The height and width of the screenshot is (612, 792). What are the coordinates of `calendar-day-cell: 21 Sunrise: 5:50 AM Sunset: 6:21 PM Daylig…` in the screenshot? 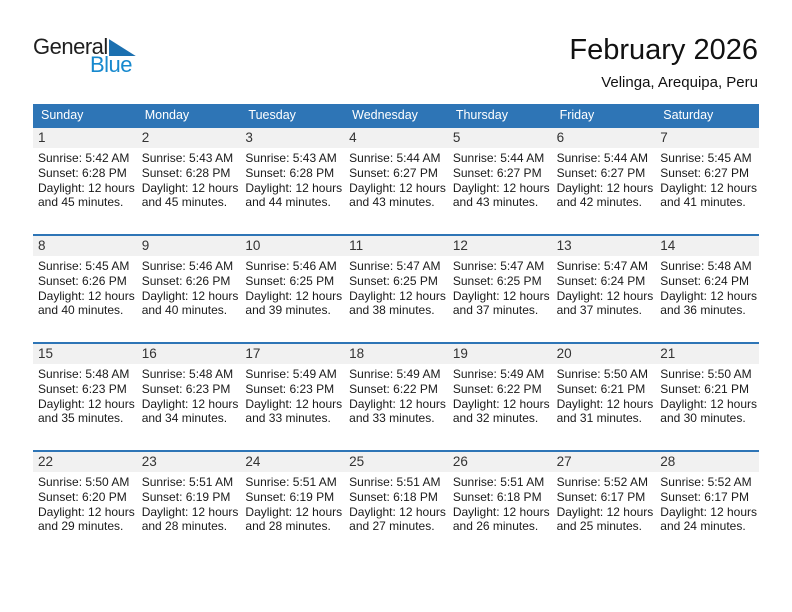 It's located at (707, 397).